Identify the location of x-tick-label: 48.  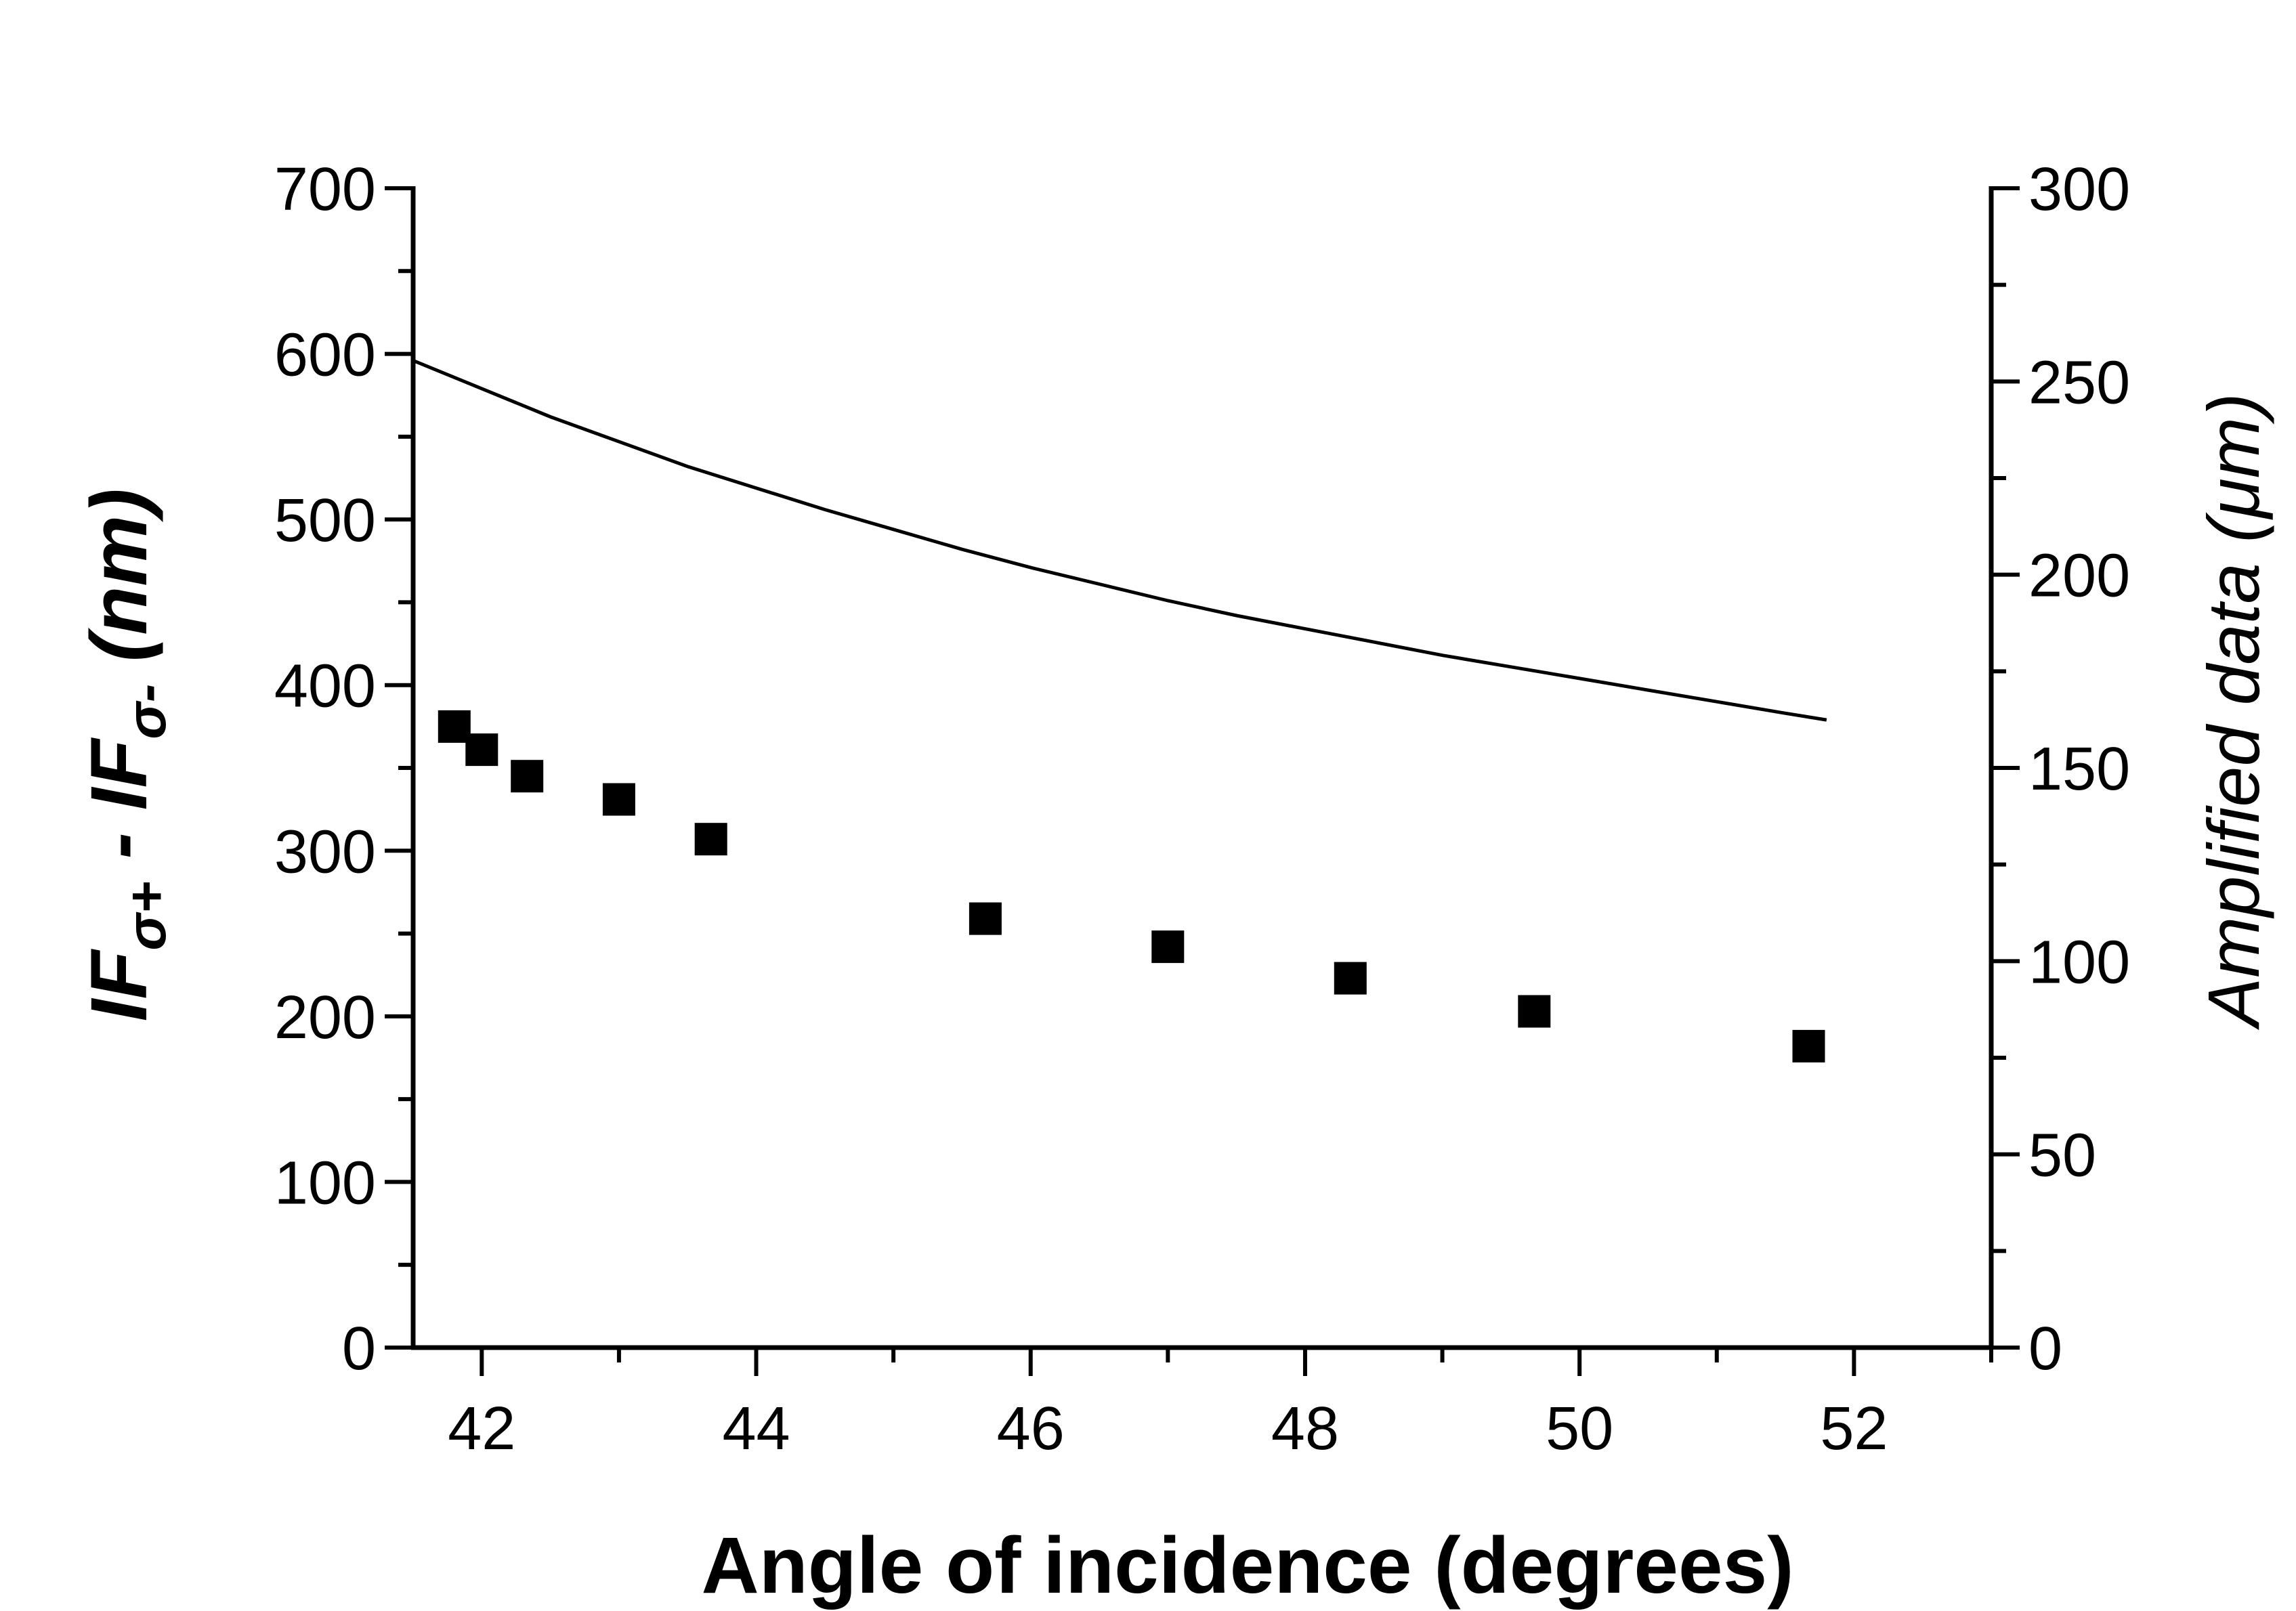
(1305, 1429).